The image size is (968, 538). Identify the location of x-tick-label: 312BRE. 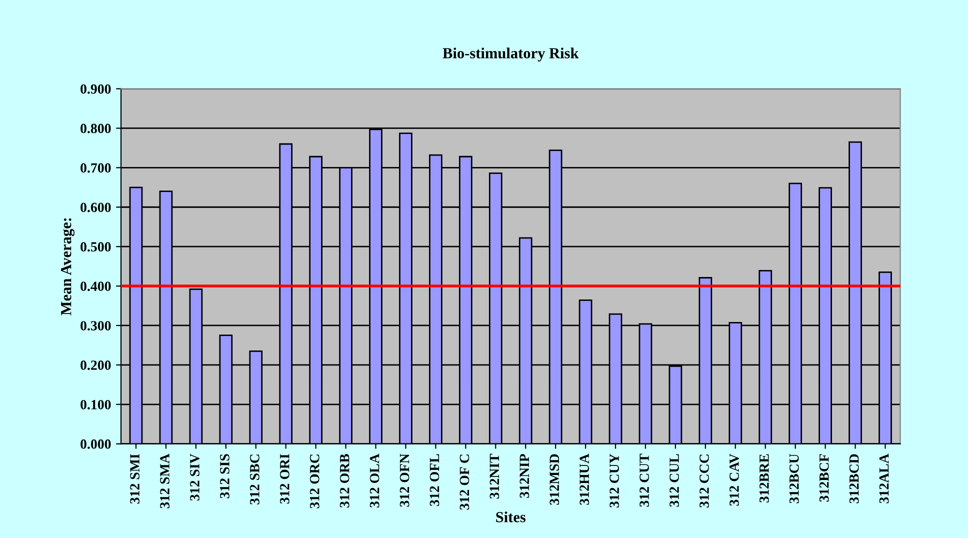
(764, 478).